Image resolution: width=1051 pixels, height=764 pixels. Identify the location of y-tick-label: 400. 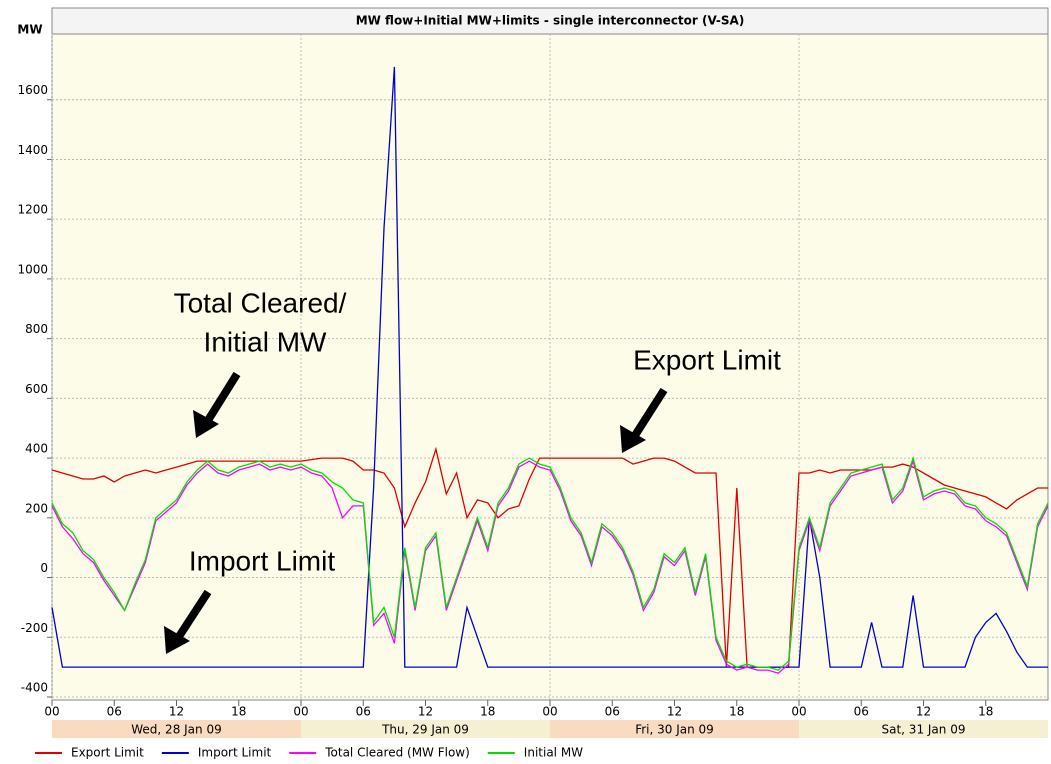
(36, 449).